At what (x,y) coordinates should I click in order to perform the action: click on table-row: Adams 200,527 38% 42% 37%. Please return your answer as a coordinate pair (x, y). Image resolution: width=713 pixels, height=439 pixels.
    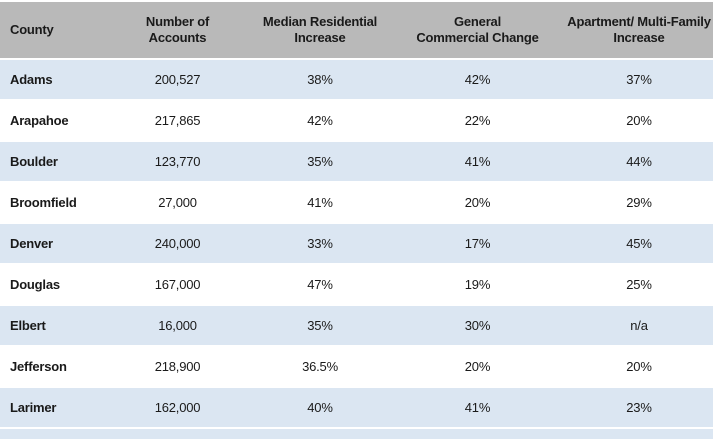
    Looking at the image, I should click on (356, 79).